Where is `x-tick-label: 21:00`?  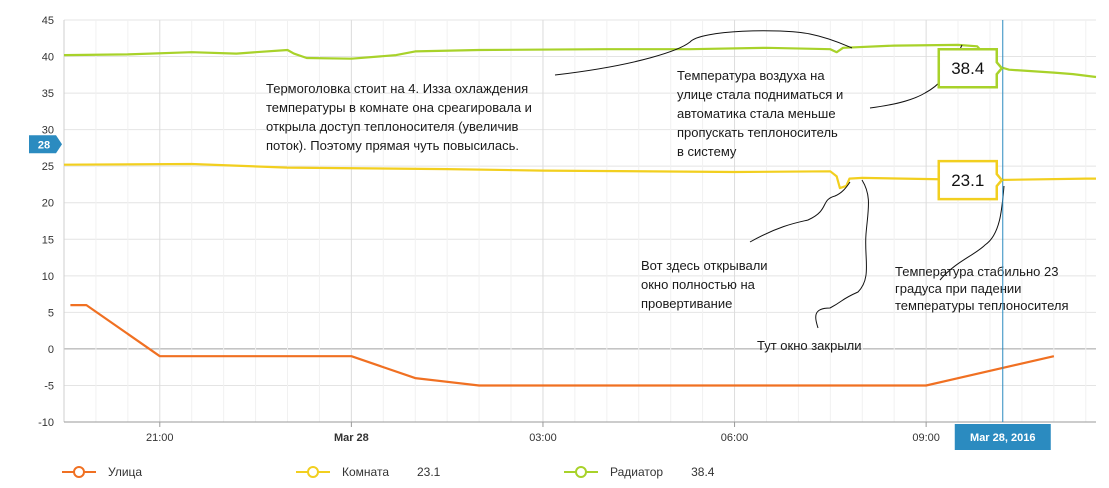
x-tick-label: 21:00 is located at coordinates (160, 438).